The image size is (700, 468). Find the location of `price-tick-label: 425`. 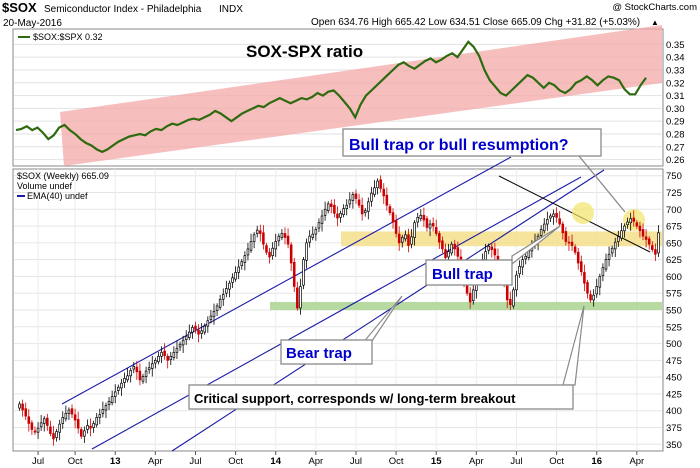

price-tick-label: 425 is located at coordinates (674, 394).